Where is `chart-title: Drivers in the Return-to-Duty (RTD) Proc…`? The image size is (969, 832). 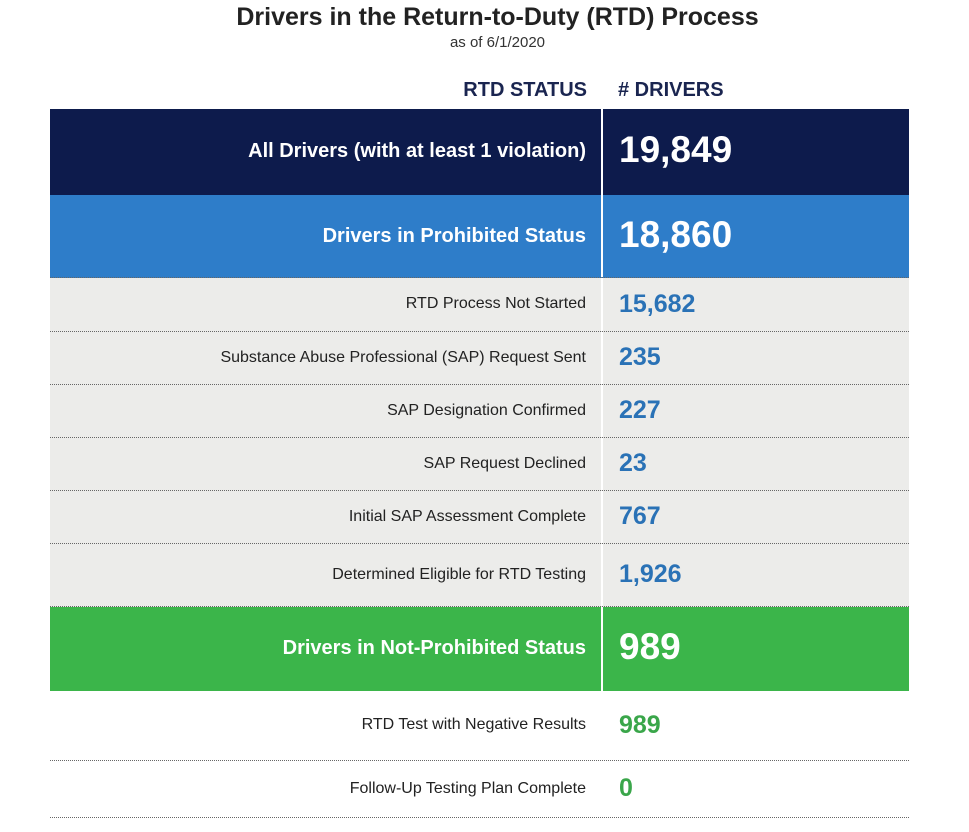 chart-title: Drivers in the Return-to-Duty (RTD) Proc… is located at coordinates (497, 17).